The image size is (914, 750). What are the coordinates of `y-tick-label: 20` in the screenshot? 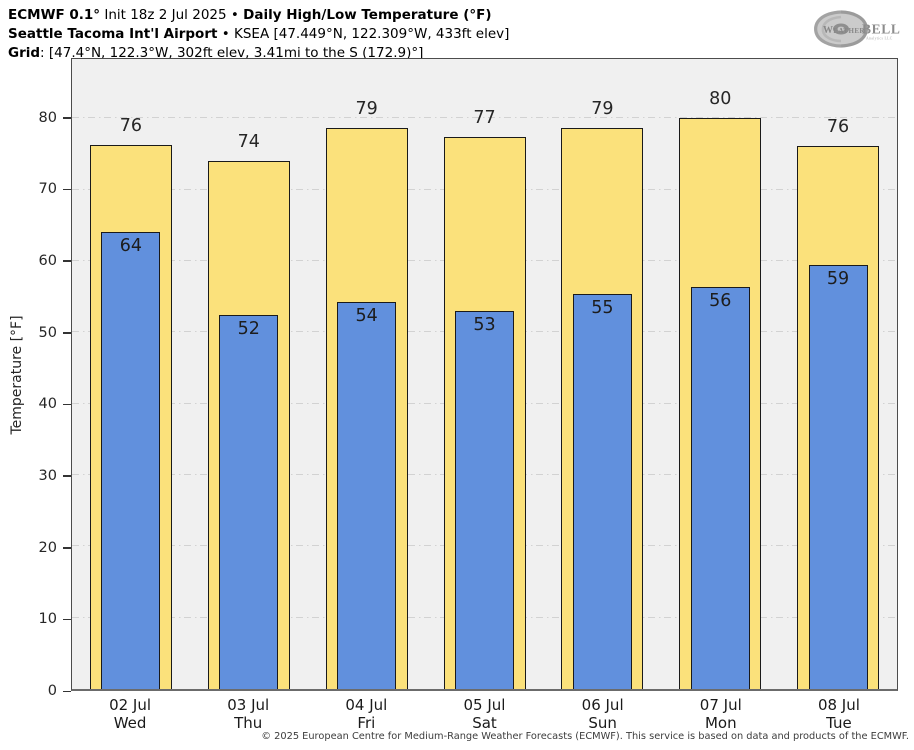 It's located at (47, 547).